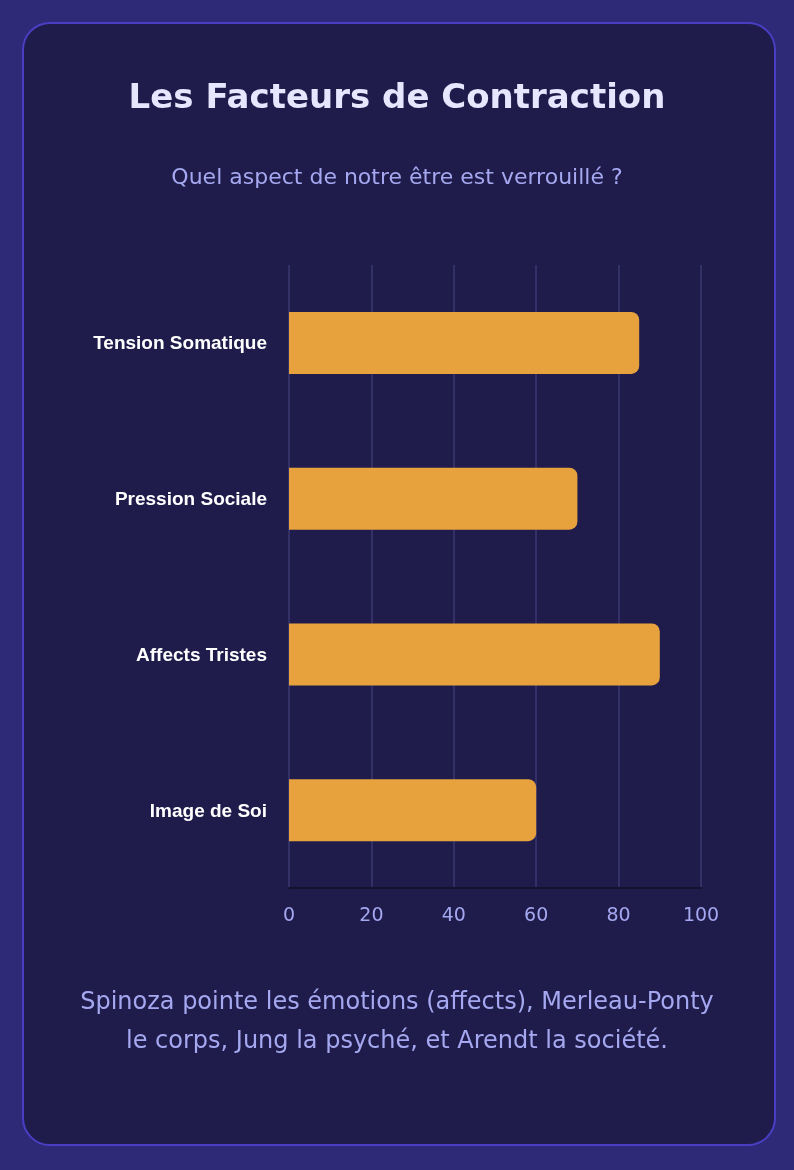 The height and width of the screenshot is (1170, 794). Describe the element at coordinates (190, 499) in the screenshot. I see `y-tick-label: Pression Sociale` at that location.